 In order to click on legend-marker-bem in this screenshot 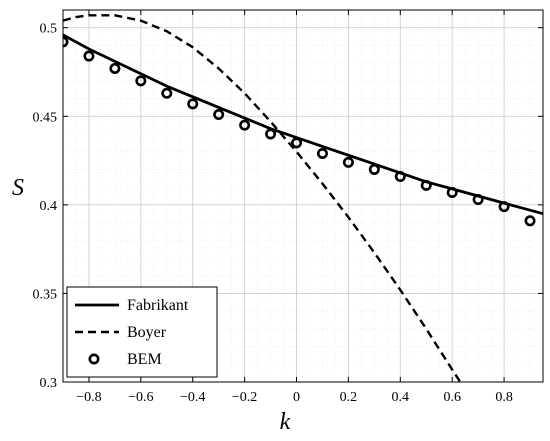, I will do `click(94, 359)`.